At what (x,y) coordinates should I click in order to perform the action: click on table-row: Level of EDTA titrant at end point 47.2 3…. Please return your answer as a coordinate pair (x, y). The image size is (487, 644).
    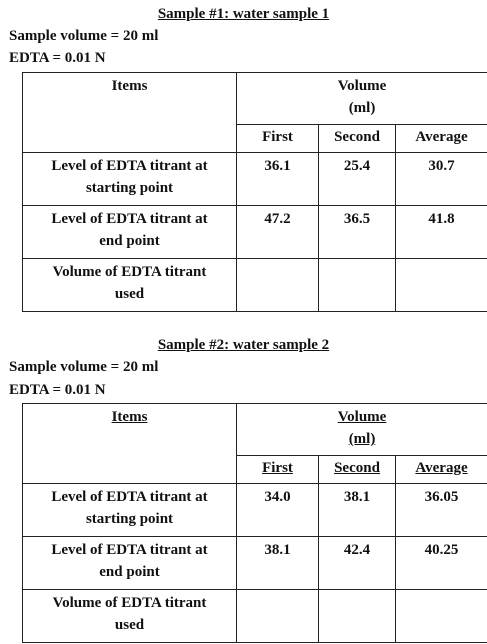
    Looking at the image, I should click on (254, 232).